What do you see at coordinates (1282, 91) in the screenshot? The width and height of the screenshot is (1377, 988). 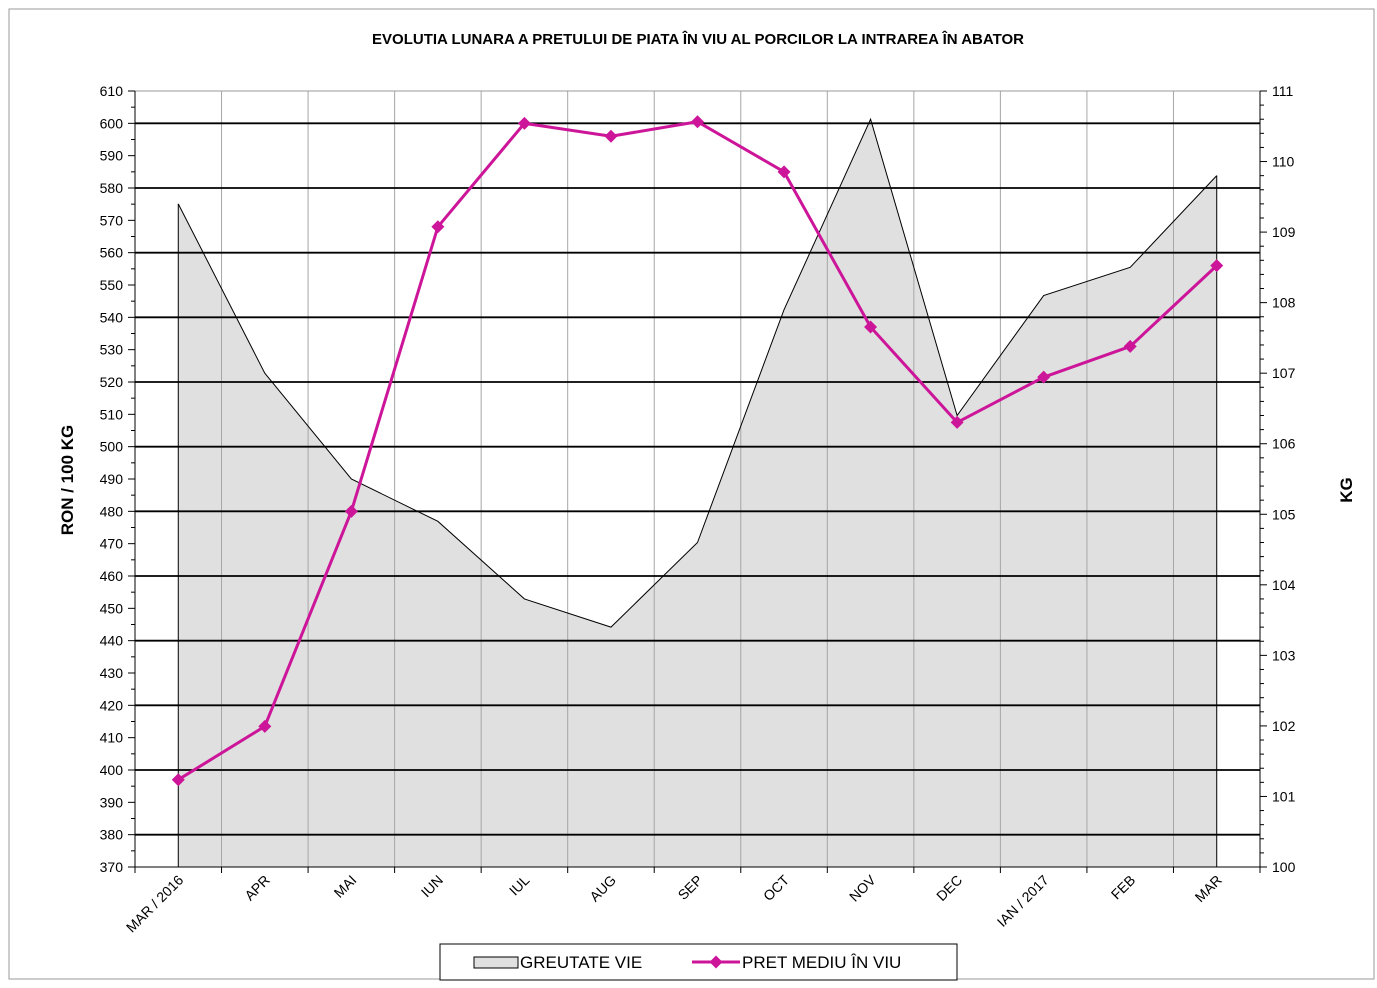 I see `right-tick-label: 111` at bounding box center [1282, 91].